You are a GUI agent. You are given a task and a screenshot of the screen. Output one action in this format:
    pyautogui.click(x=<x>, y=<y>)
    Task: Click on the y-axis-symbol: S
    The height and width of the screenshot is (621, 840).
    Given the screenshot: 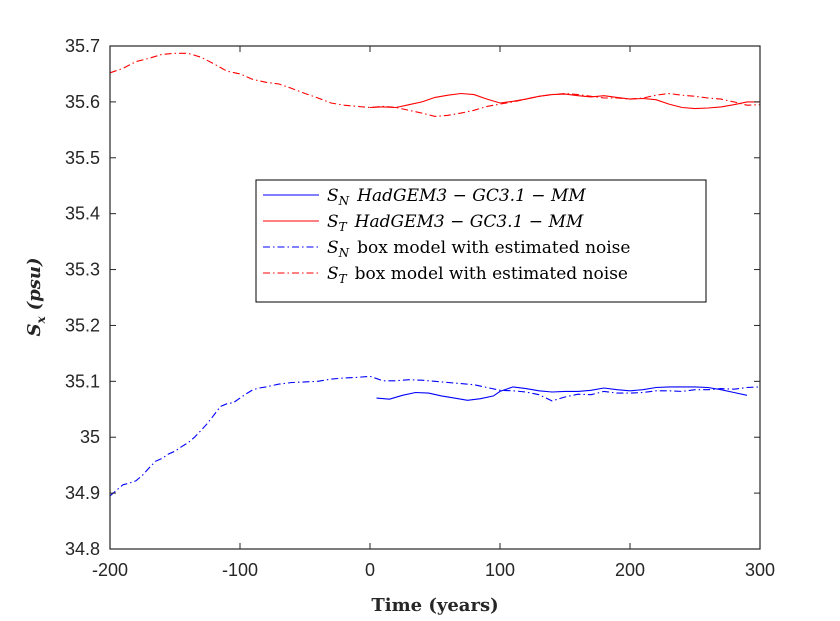 What is the action you would take?
    pyautogui.click(x=34, y=330)
    